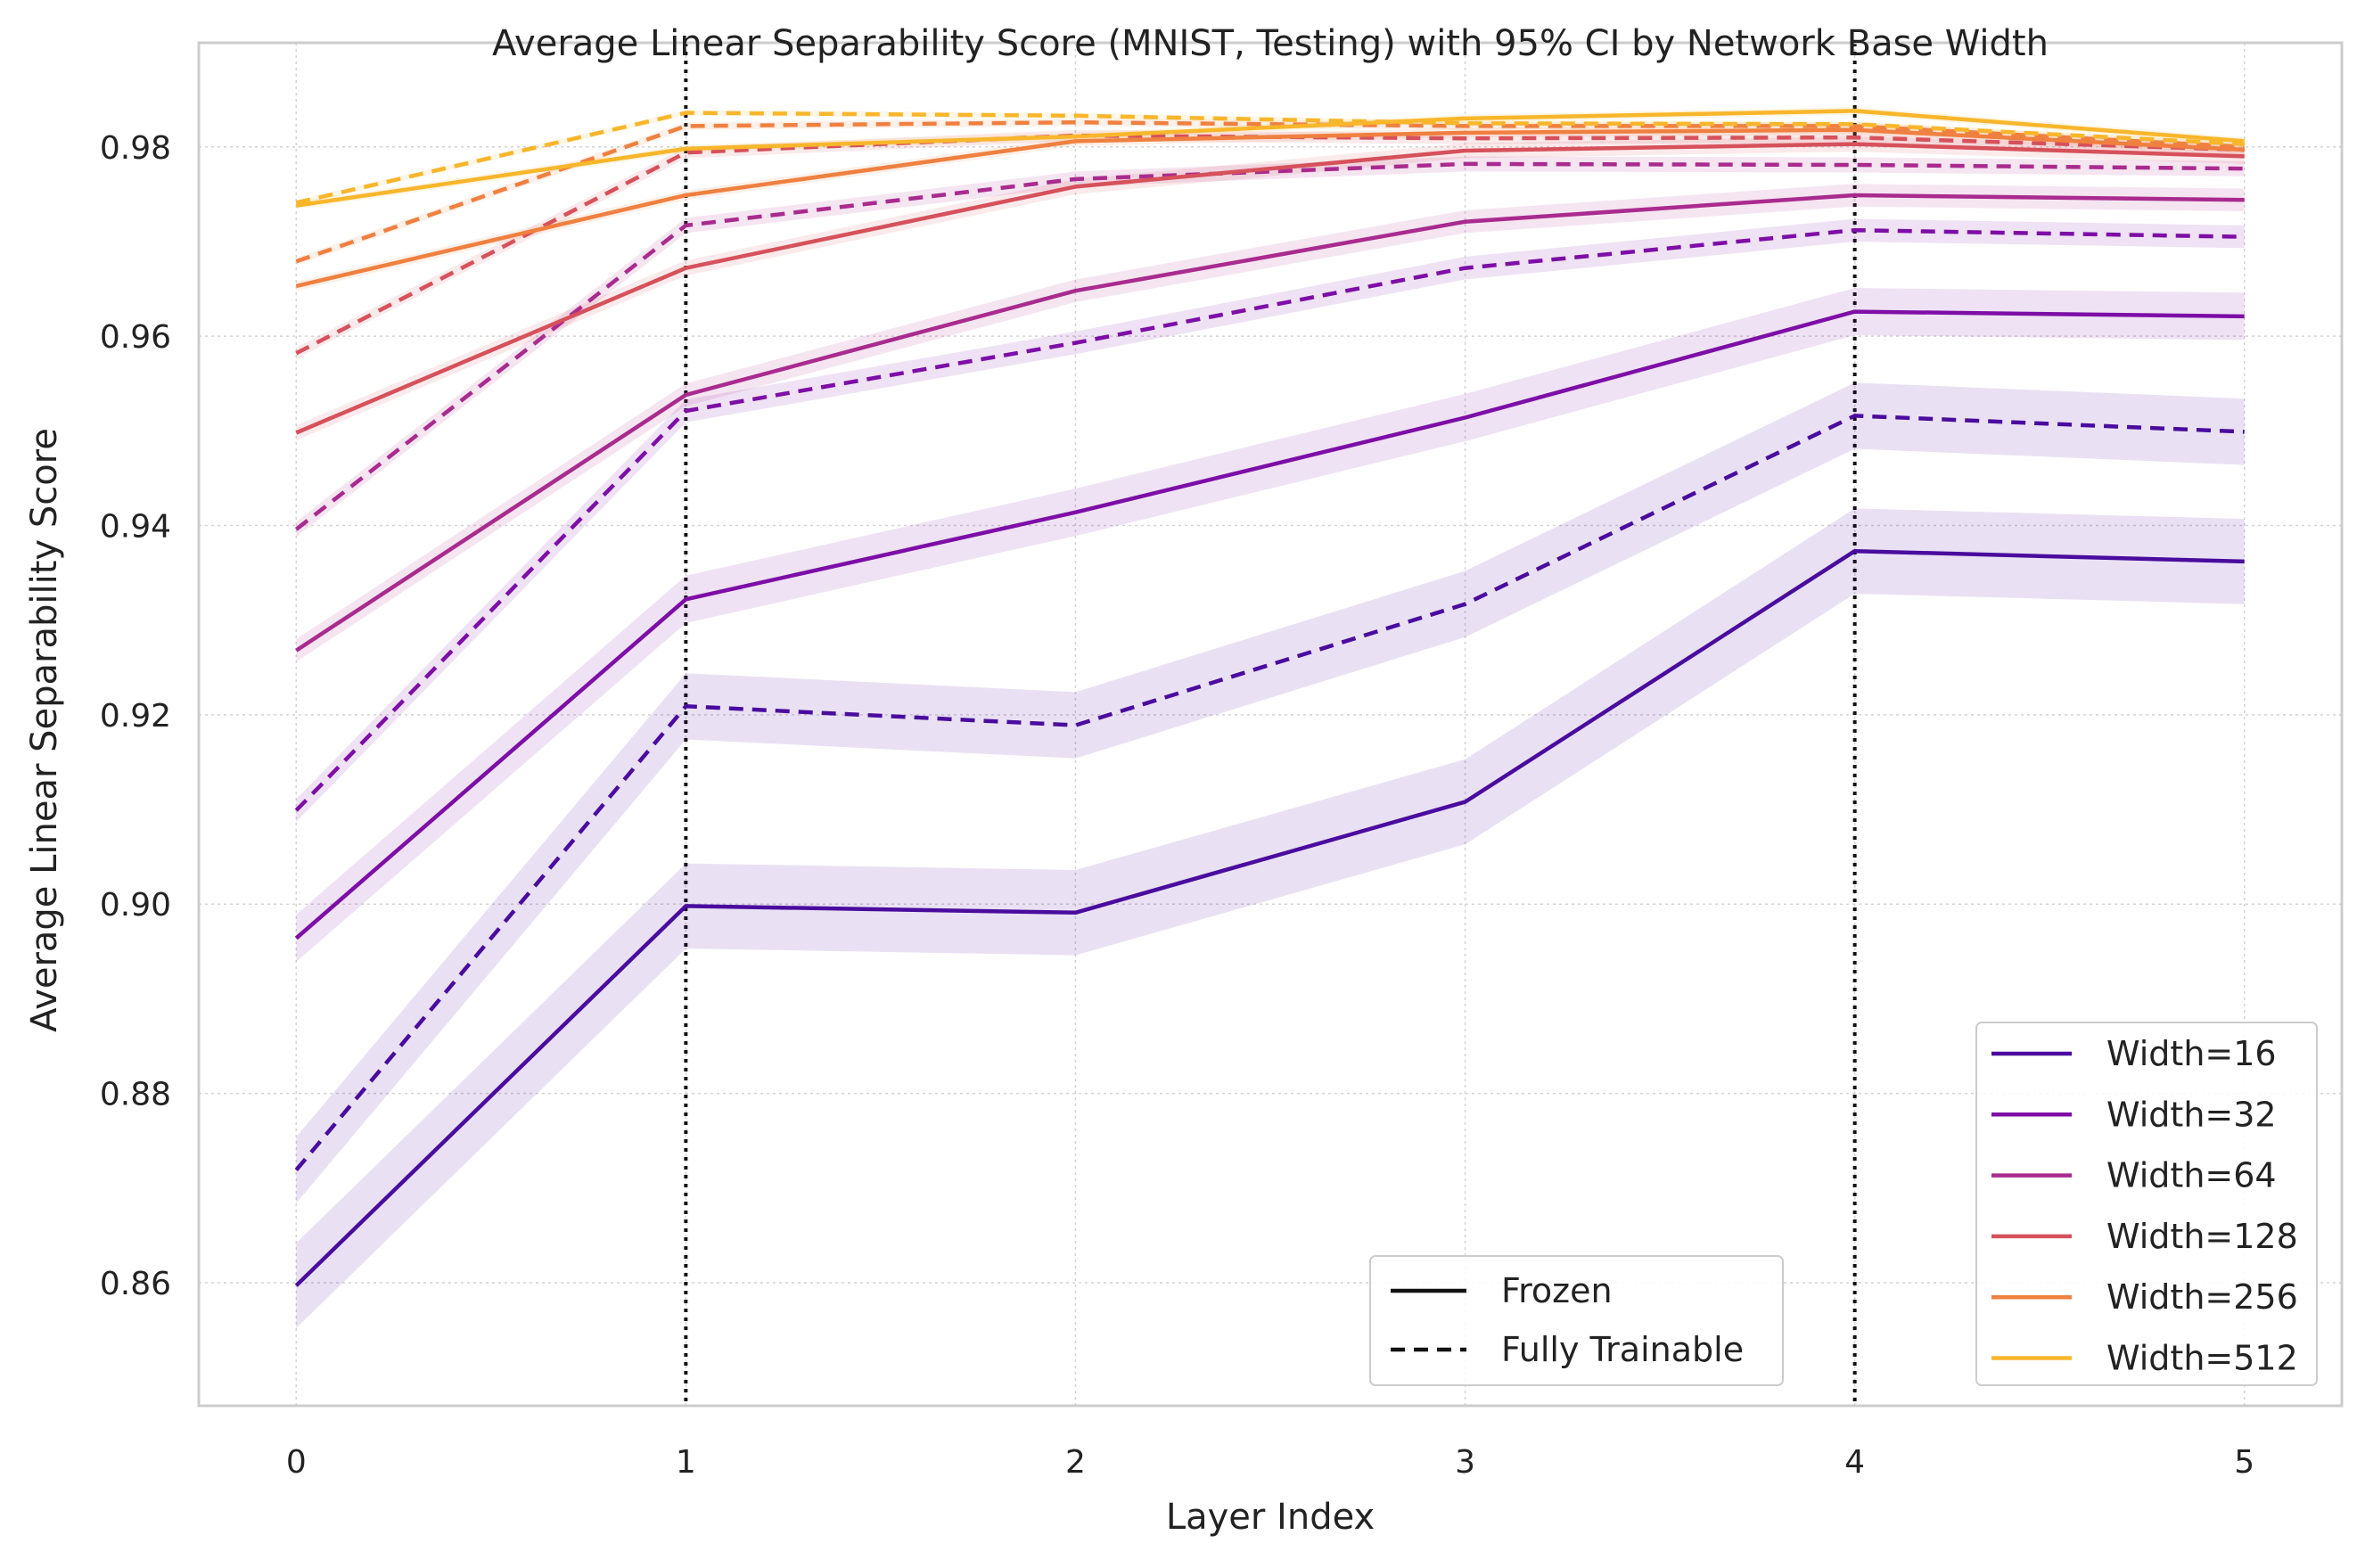 Image resolution: width=2365 pixels, height=1568 pixels. Describe the element at coordinates (2244, 1462) in the screenshot. I see `x-tick-label: 5` at that location.